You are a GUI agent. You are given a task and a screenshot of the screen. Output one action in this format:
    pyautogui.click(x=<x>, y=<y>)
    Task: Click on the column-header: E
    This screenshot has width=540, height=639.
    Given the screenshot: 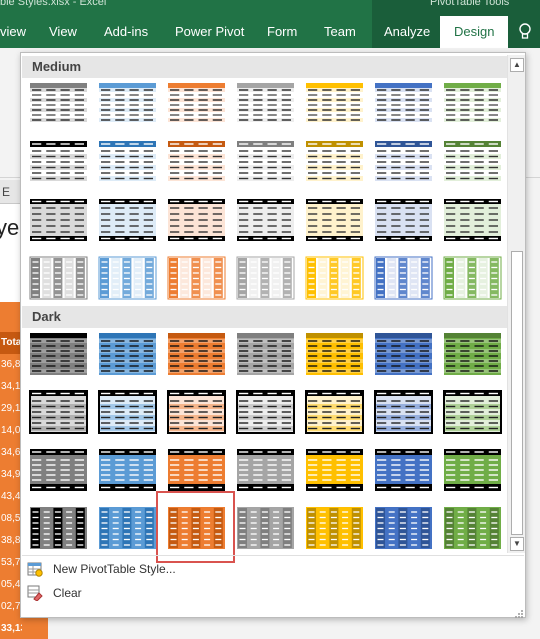 What is the action you would take?
    pyautogui.click(x=11, y=192)
    